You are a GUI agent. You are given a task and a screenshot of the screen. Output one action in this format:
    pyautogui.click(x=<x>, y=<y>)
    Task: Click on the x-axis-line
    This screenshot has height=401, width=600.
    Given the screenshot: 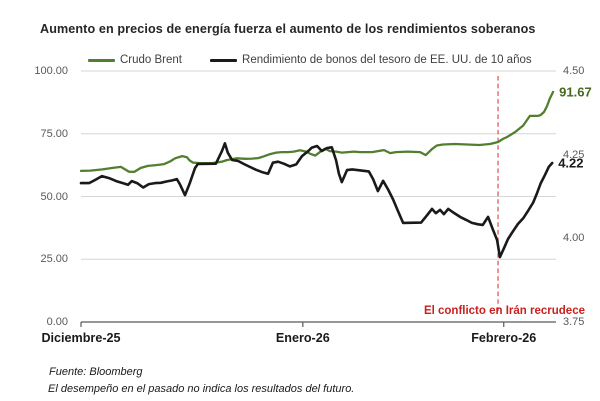 What is the action you would take?
    pyautogui.click(x=318, y=324)
    